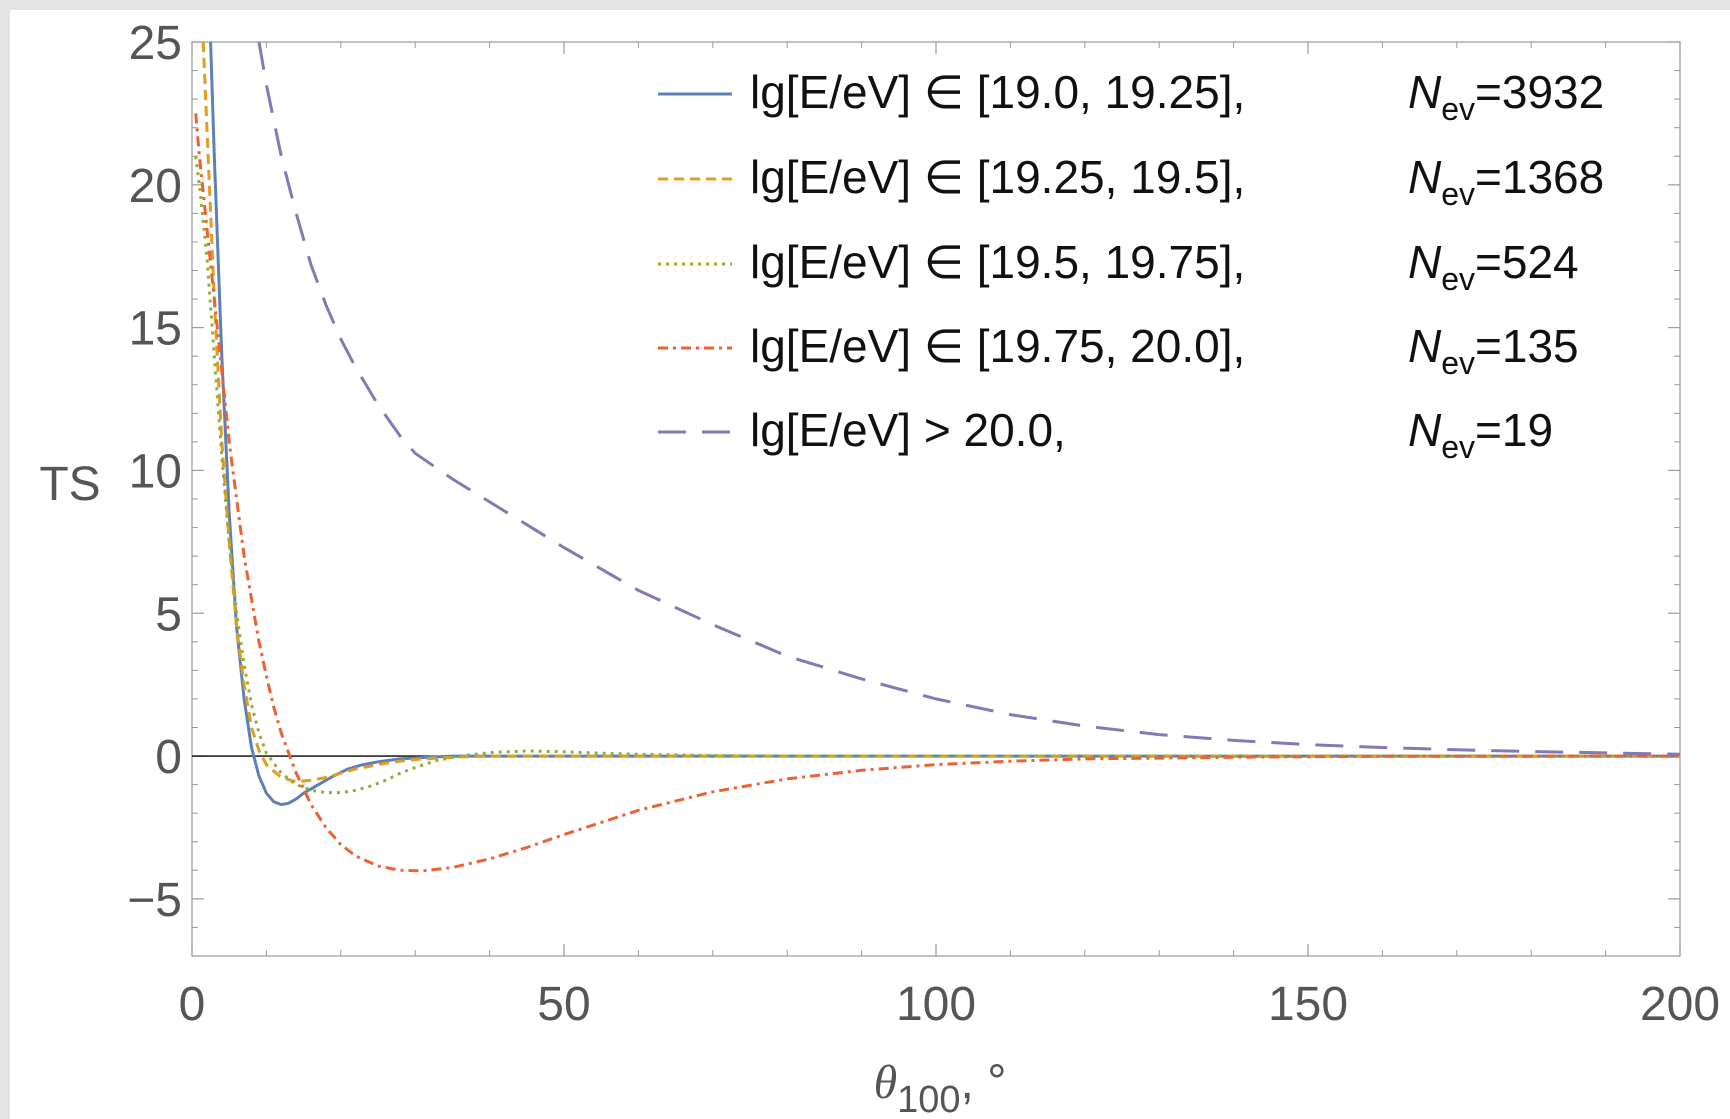 The width and height of the screenshot is (1730, 1119). Describe the element at coordinates (1514, 430) in the screenshot. I see `legend-count-value: =19` at that location.